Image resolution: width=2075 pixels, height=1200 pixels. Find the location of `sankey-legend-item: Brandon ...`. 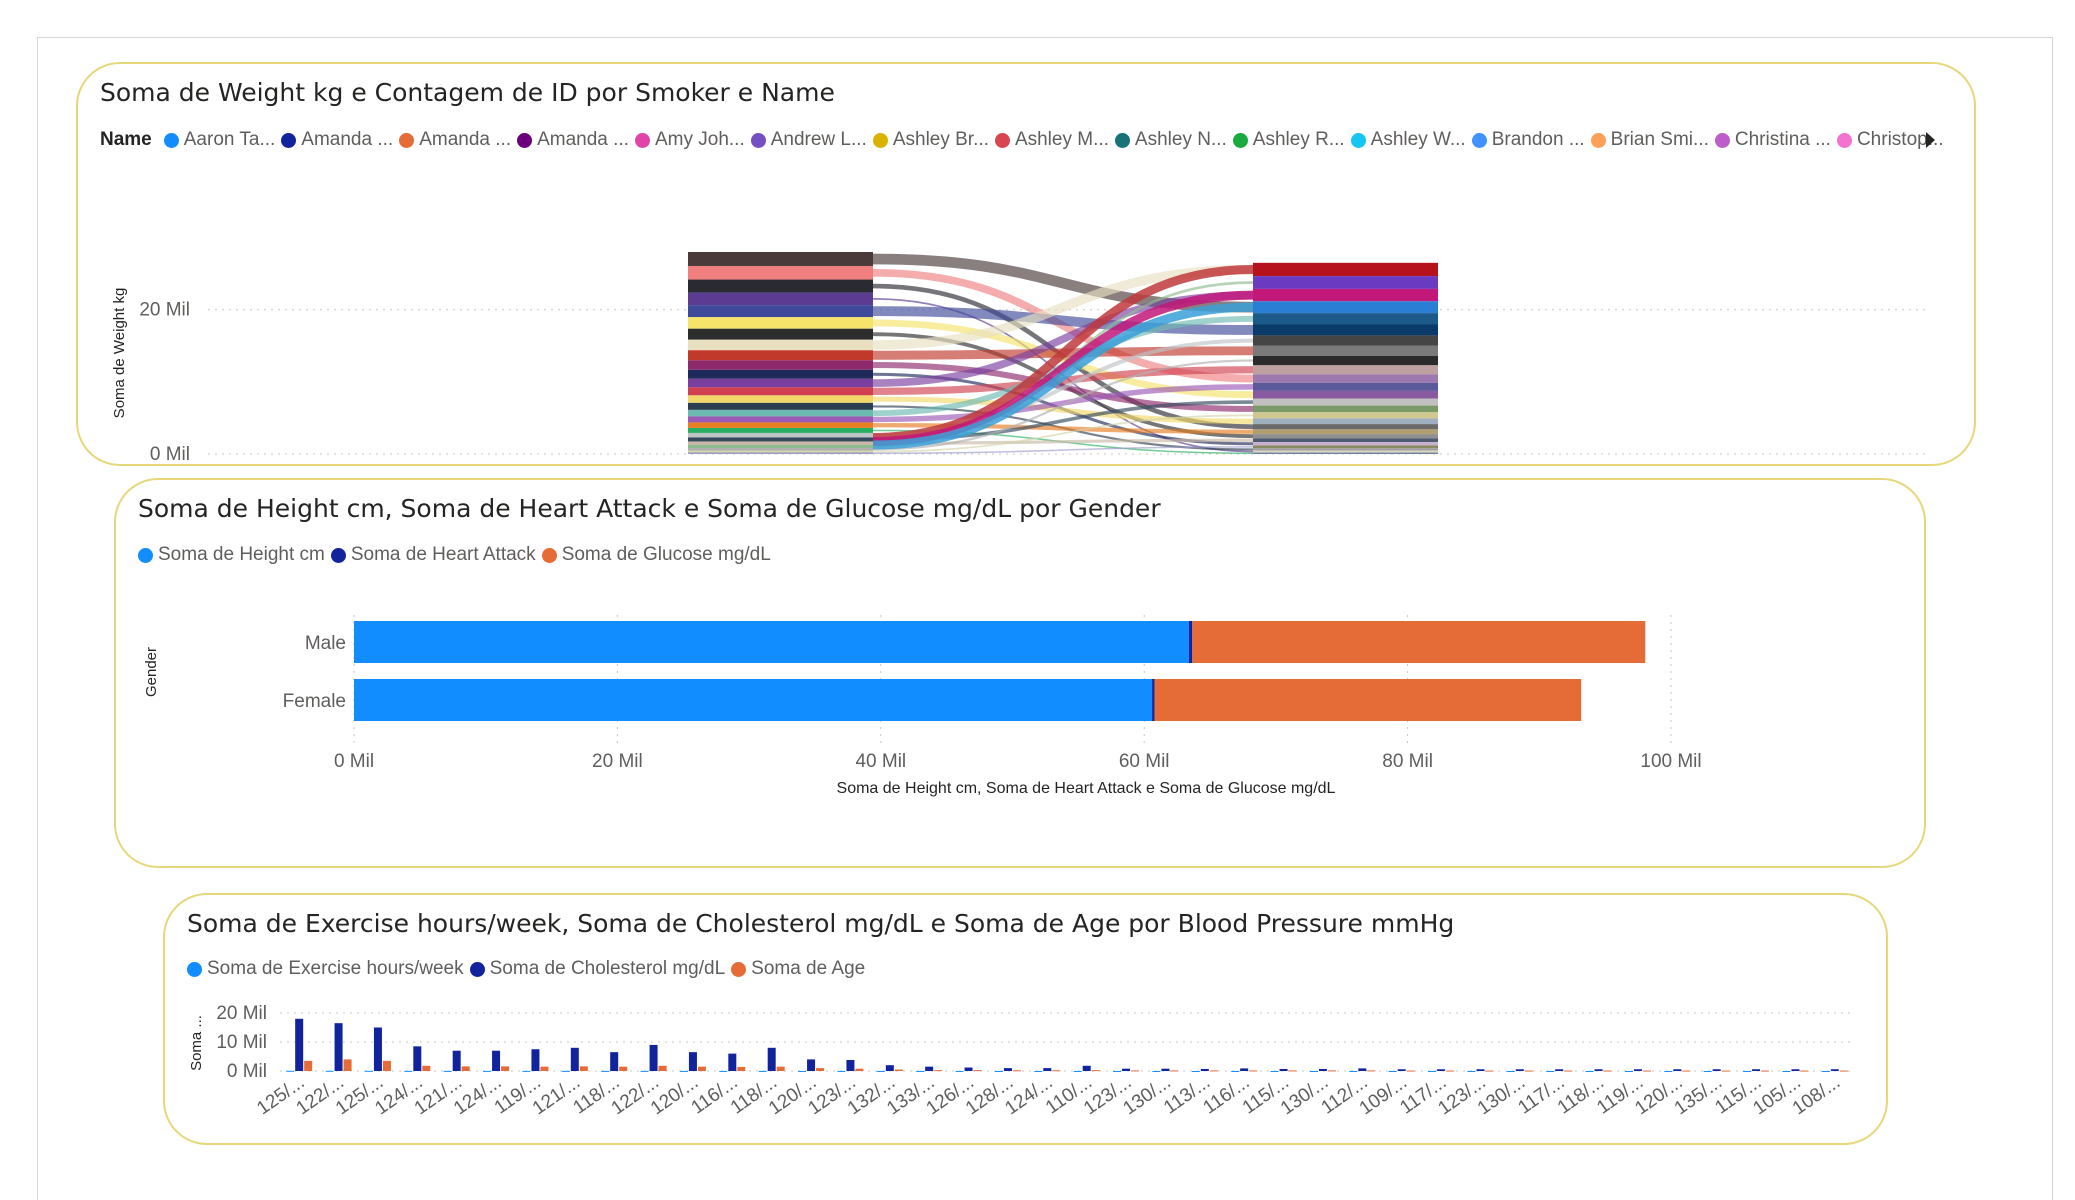

sankey-legend-item: Brandon ... is located at coordinates (1528, 140).